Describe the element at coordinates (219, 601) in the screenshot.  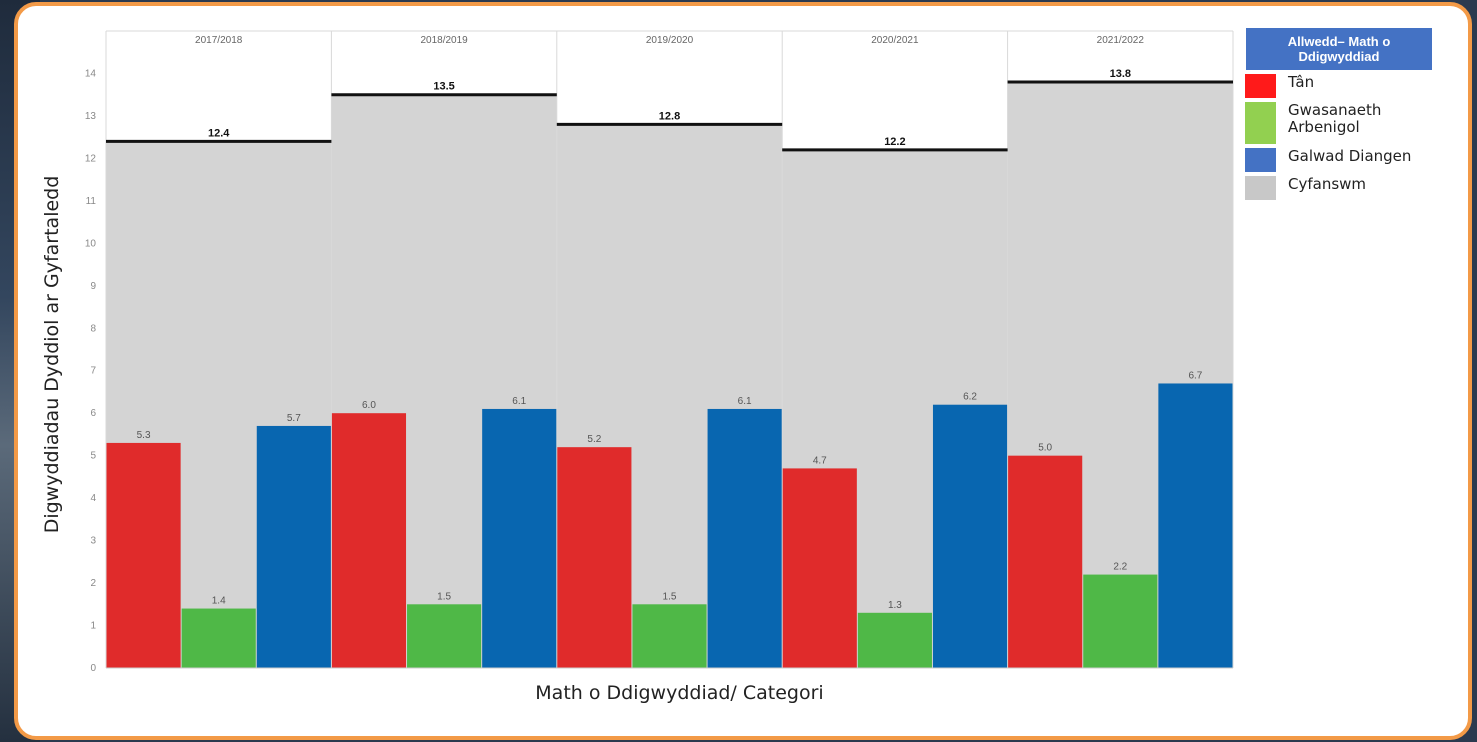
I see `bar-value-label: 1.4` at that location.